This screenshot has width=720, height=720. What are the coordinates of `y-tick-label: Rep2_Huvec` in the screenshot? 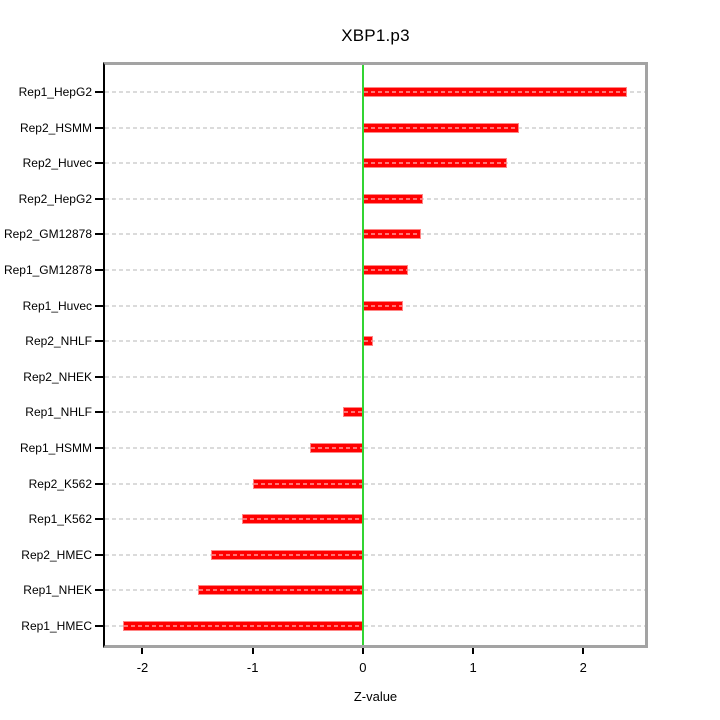 It's located at (57, 163).